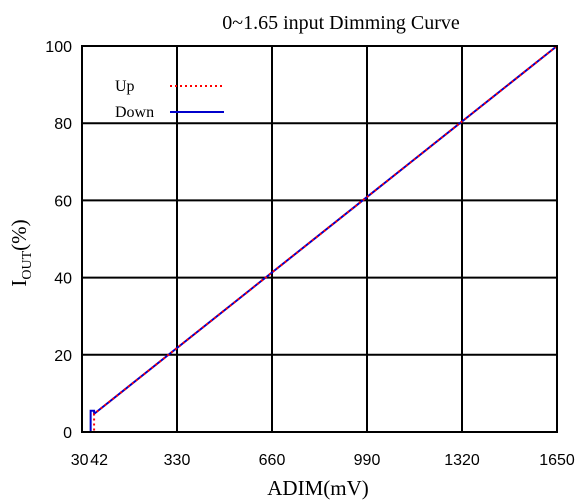  What do you see at coordinates (134, 112) in the screenshot?
I see `legend-label-down: Down` at bounding box center [134, 112].